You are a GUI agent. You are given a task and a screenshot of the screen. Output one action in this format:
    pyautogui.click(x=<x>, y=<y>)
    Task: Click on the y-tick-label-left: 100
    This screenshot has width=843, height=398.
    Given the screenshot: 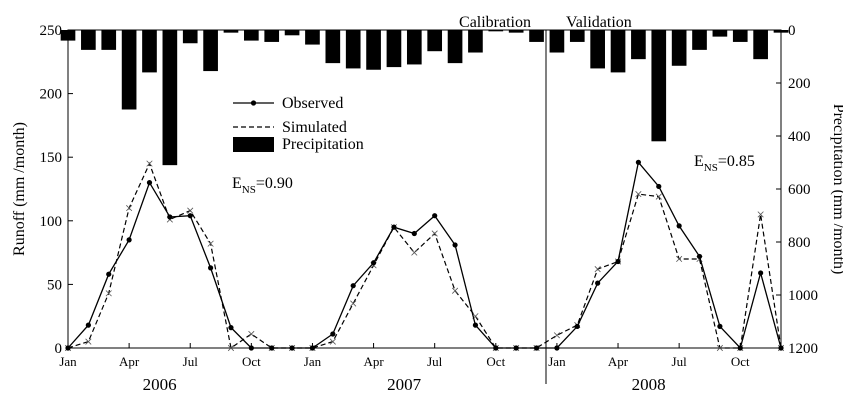 What is the action you would take?
    pyautogui.click(x=51, y=222)
    